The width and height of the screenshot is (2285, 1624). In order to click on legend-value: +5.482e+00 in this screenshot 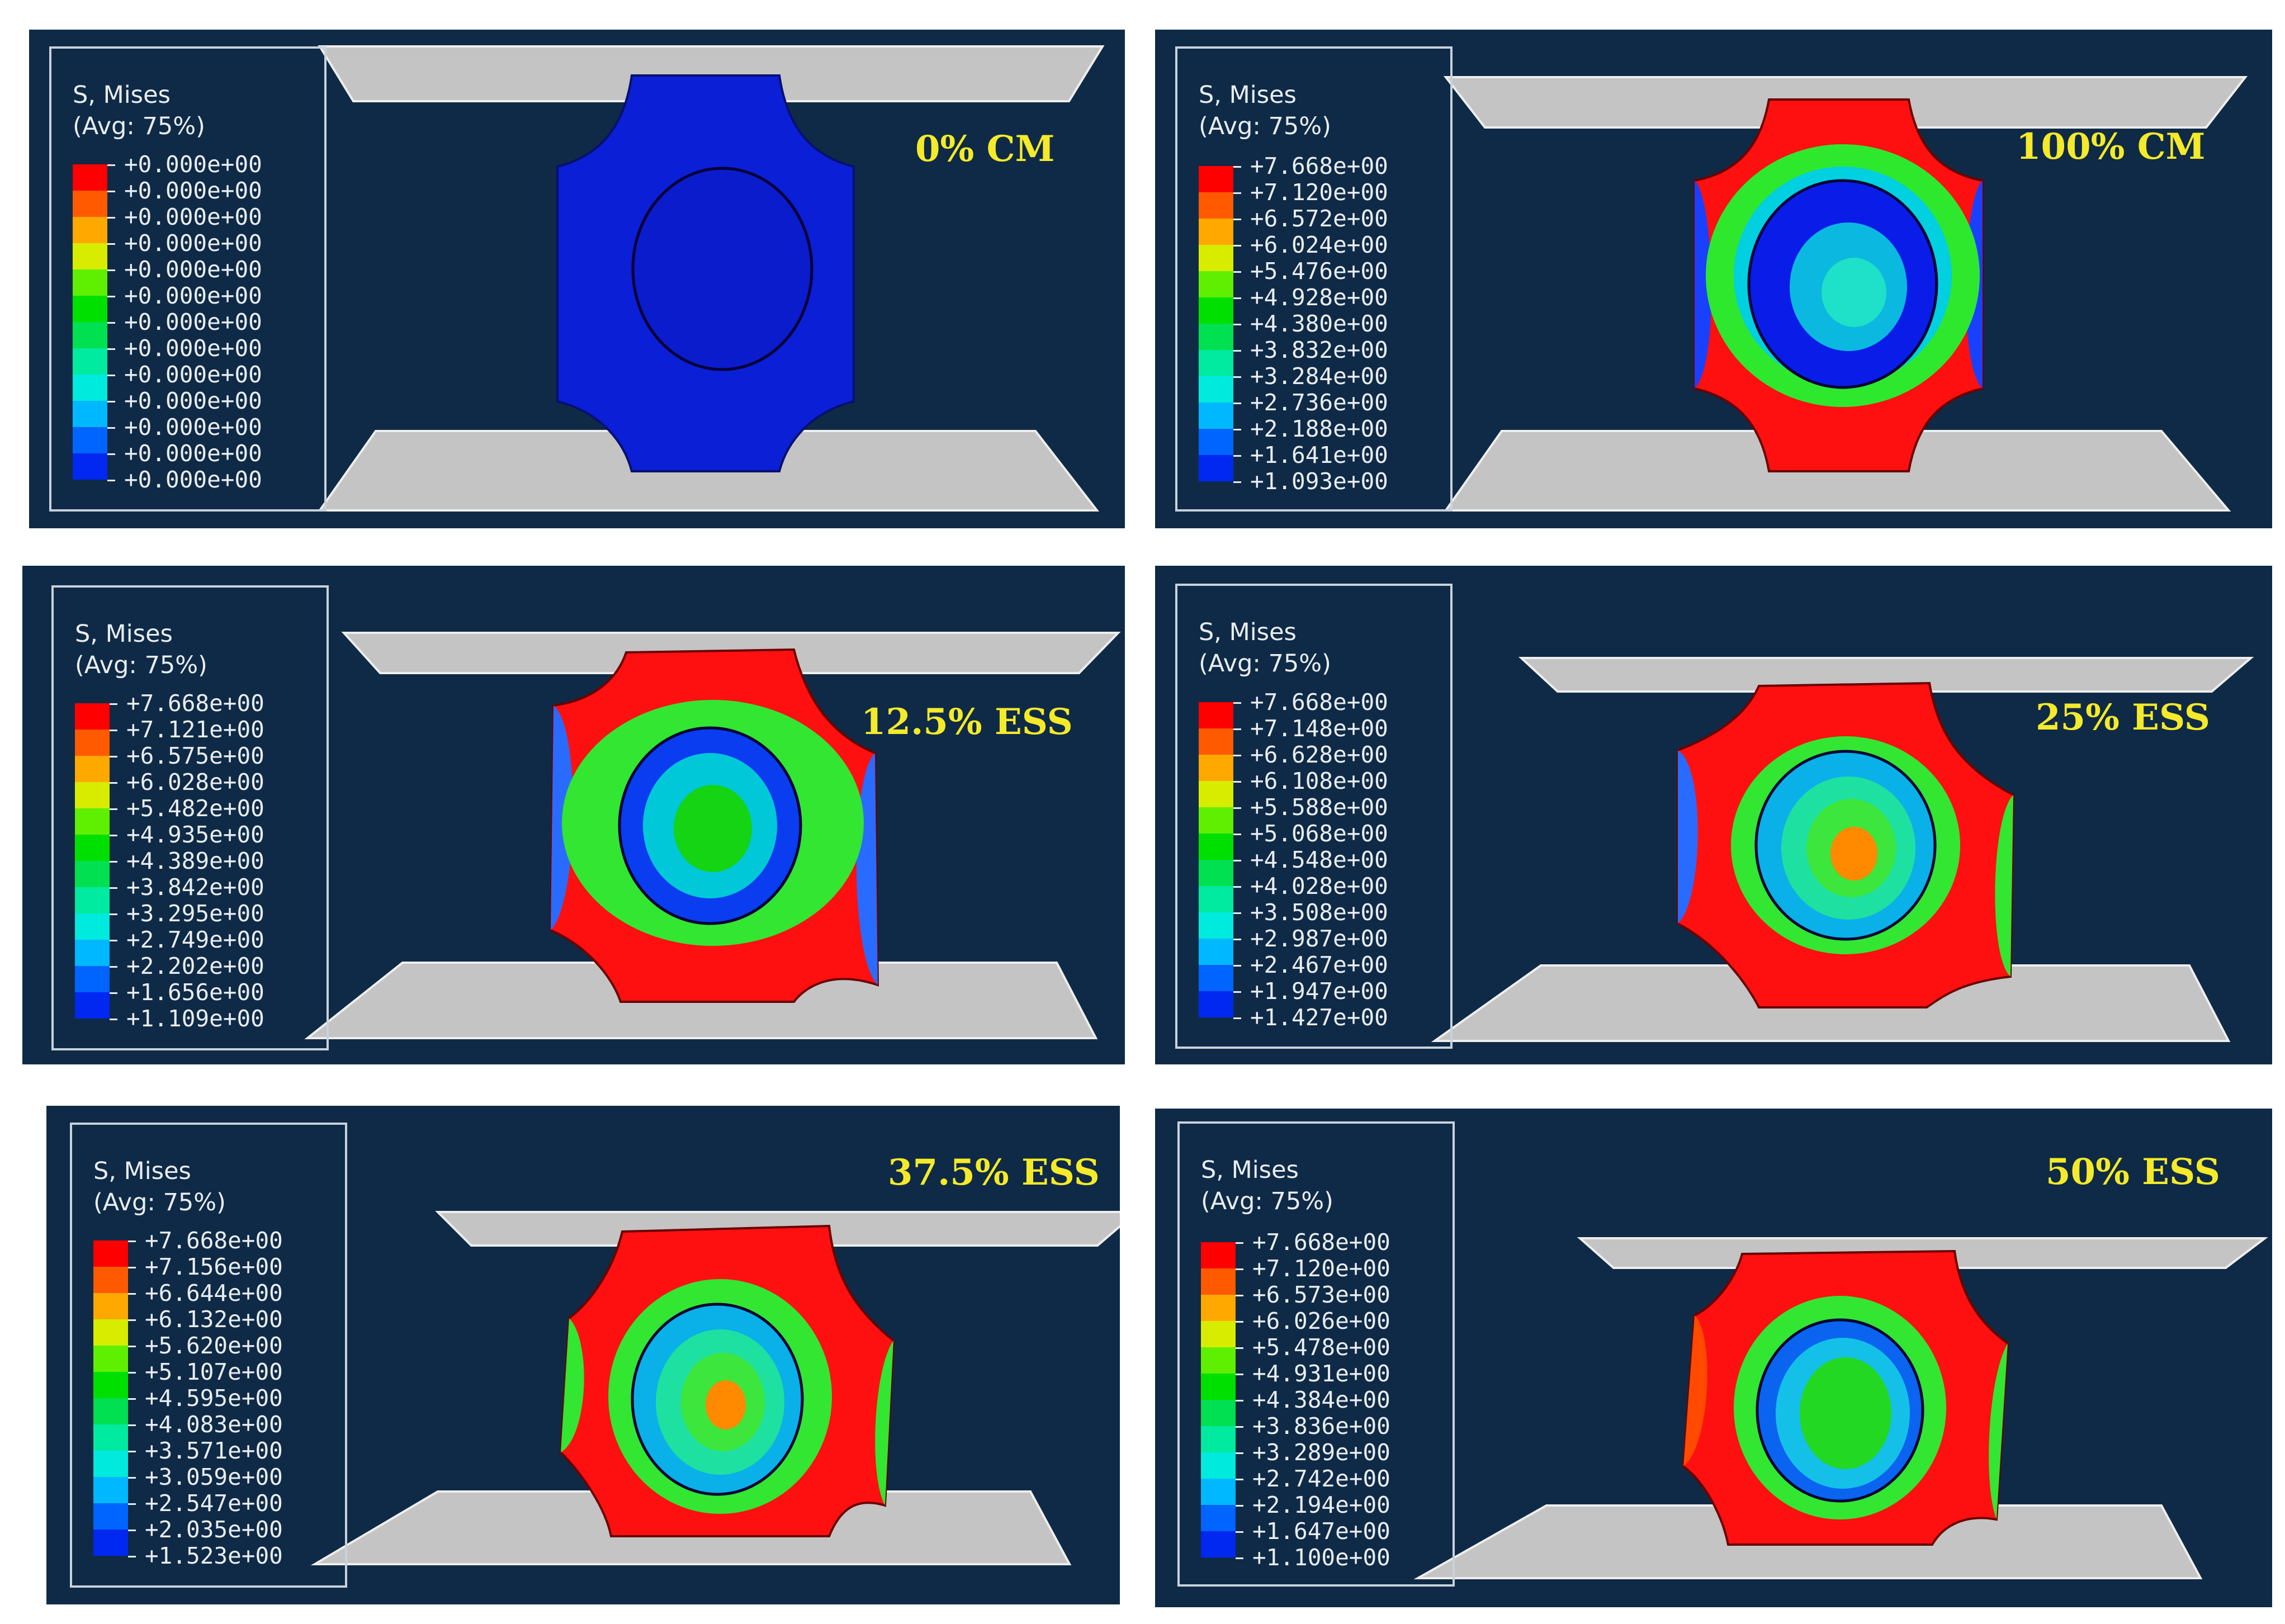, I will do `click(195, 808)`.